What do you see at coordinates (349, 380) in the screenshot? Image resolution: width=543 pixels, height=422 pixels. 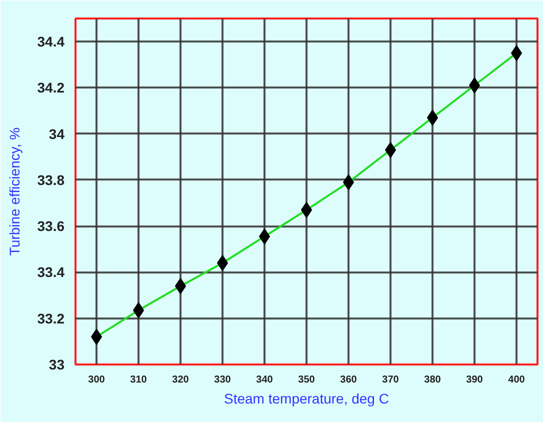 I see `x-tick-label: 360` at bounding box center [349, 380].